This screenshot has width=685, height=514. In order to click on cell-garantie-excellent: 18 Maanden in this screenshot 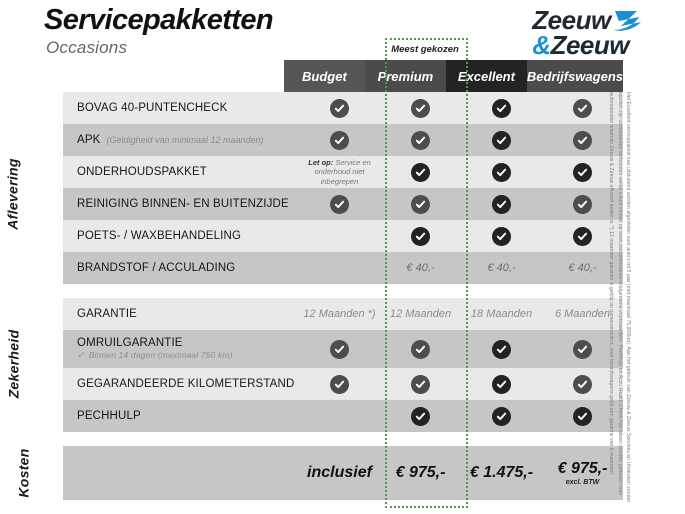, I will do `click(501, 314)`.